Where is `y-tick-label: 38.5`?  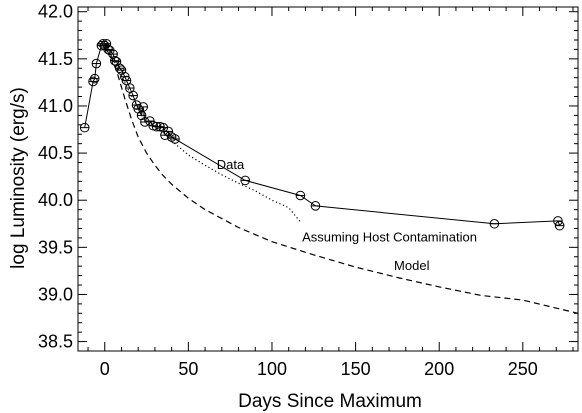 y-tick-label: 38.5 is located at coordinates (55, 342).